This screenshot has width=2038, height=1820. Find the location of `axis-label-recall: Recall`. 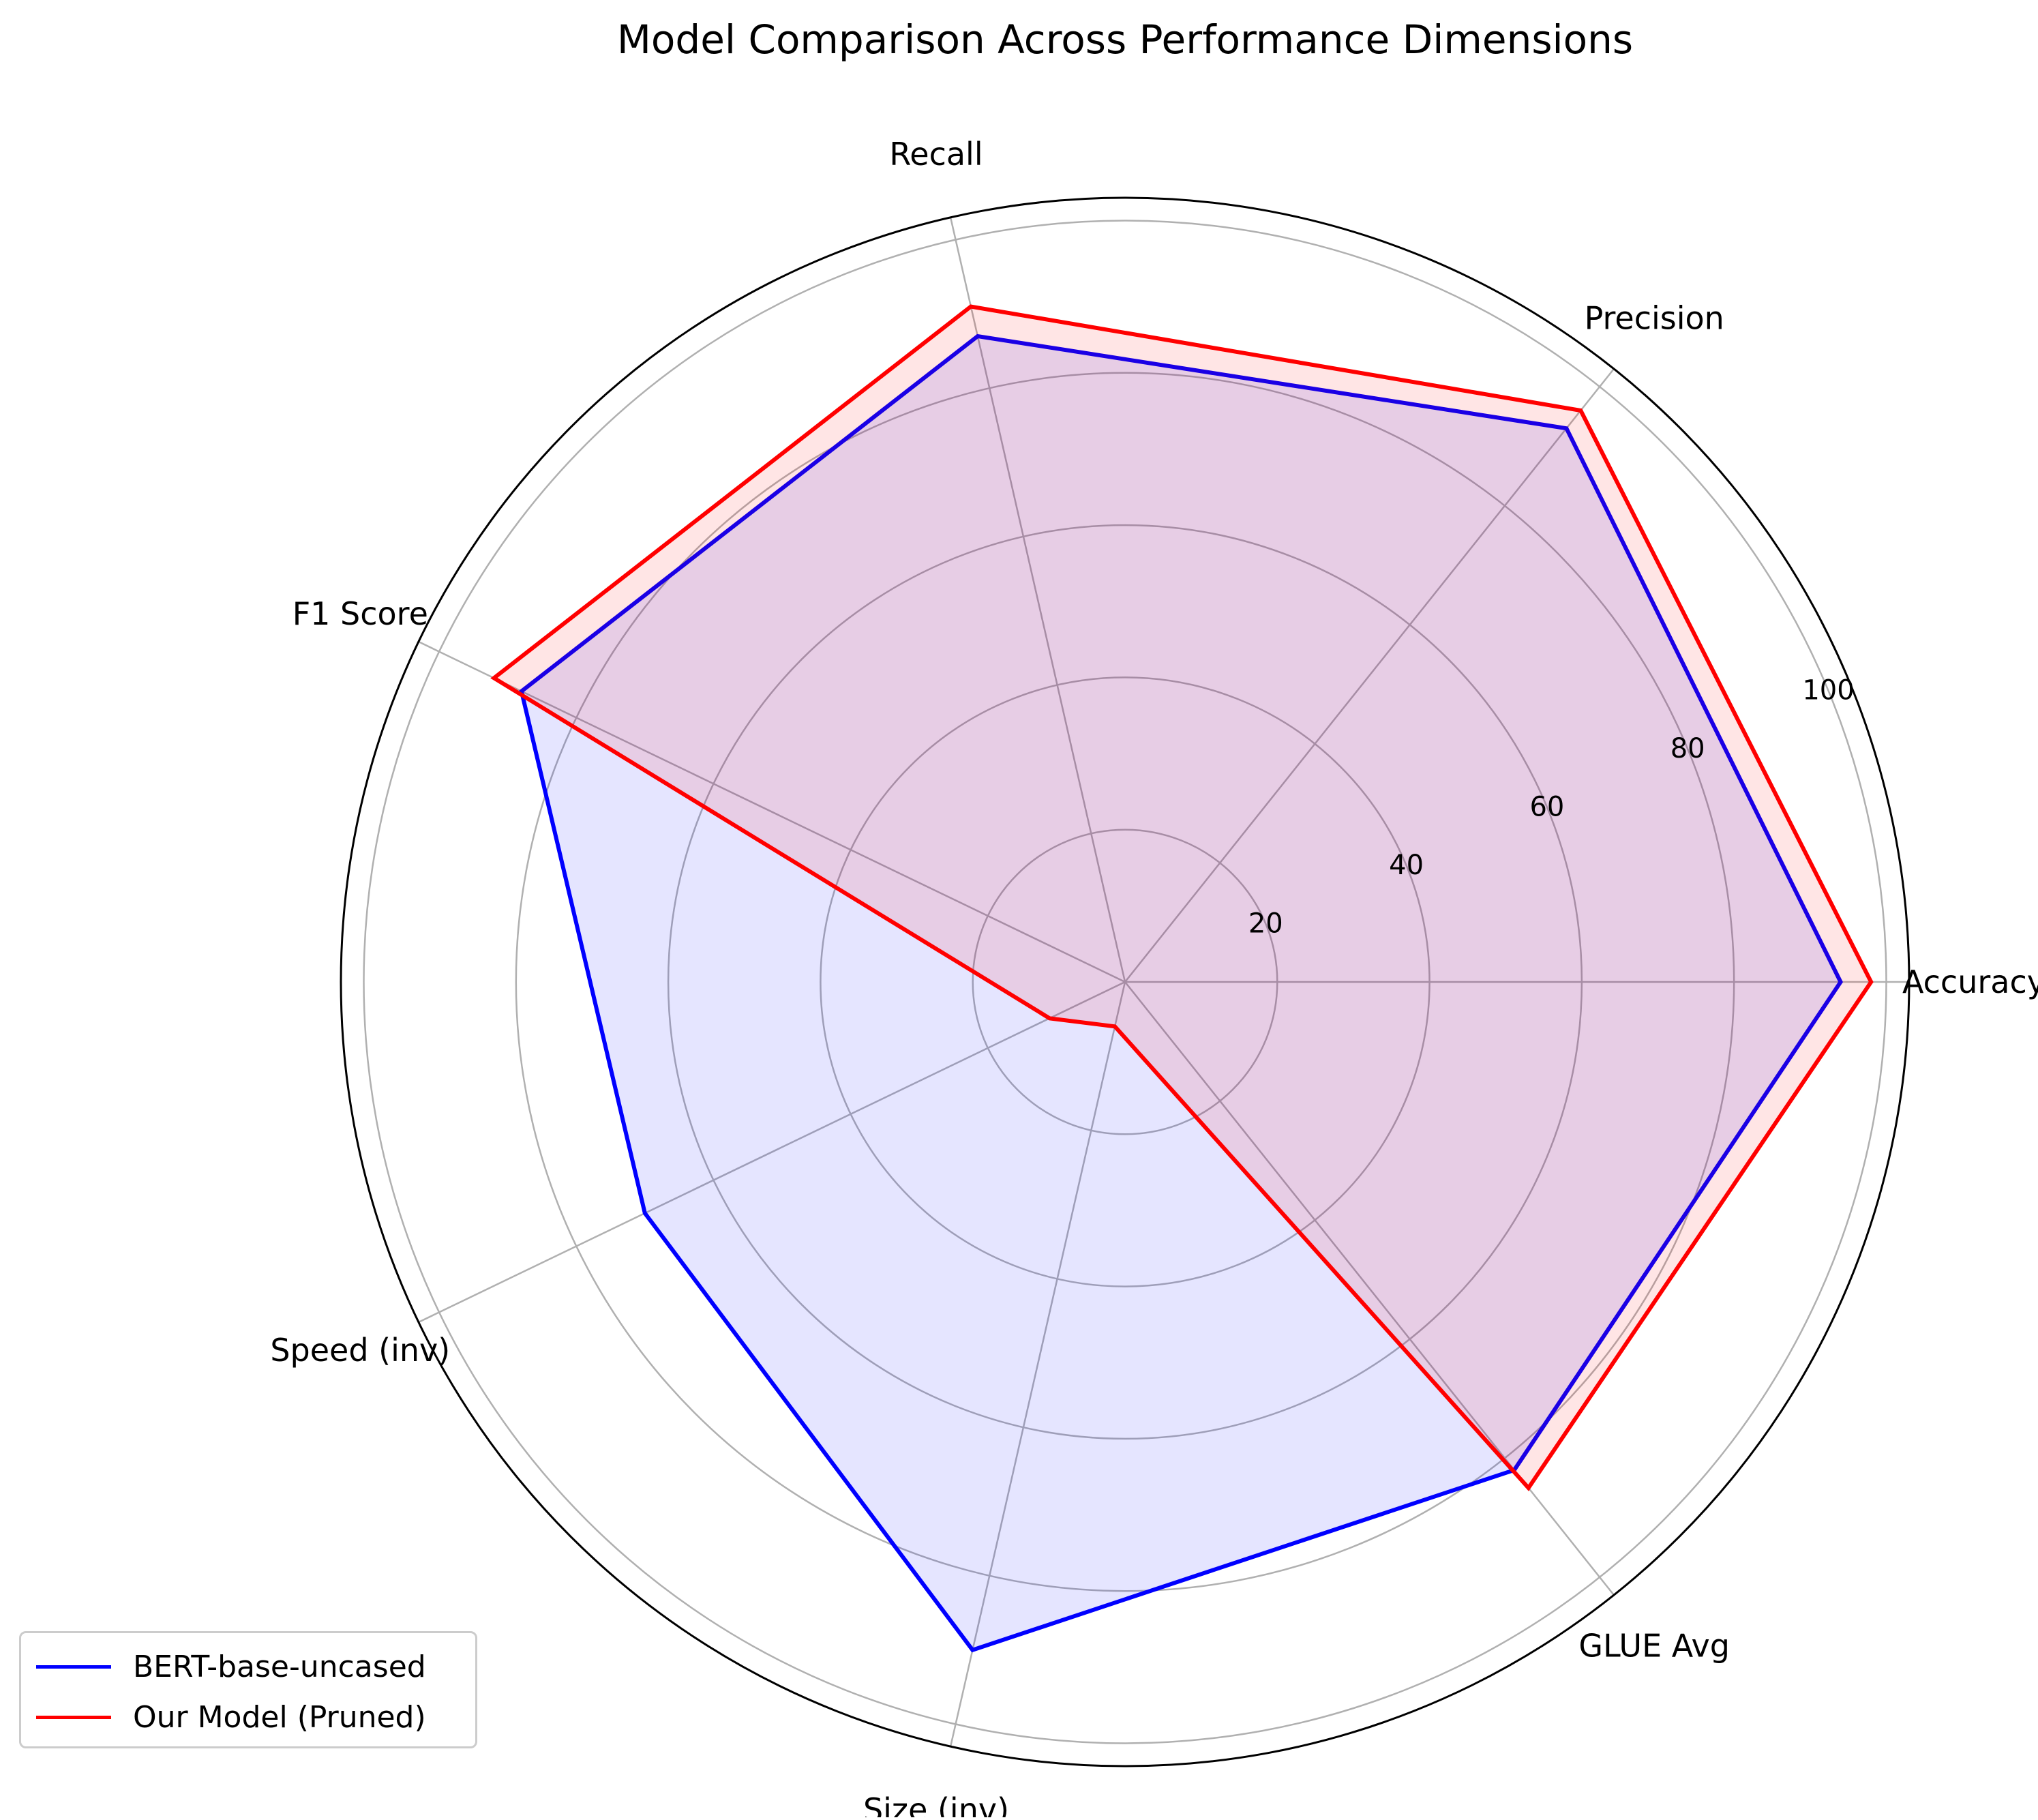

axis-label-recall: Recall is located at coordinates (936, 154).